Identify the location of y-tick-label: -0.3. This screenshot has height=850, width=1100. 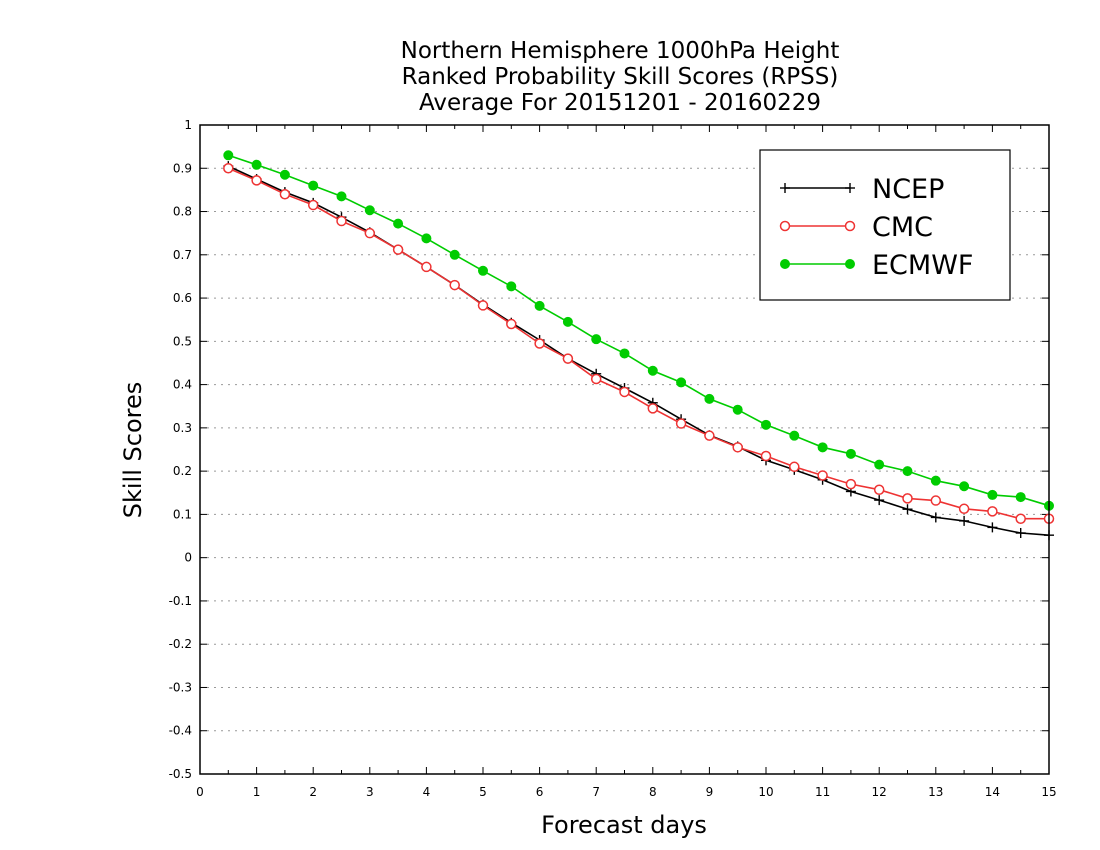
(180, 687).